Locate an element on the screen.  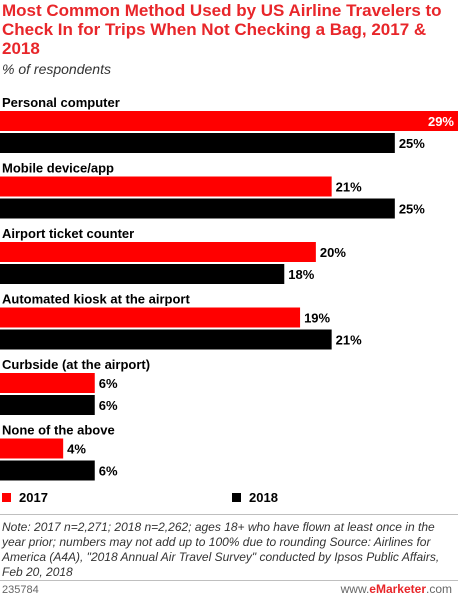
brand-name: eMarketer is located at coordinates (397, 589).